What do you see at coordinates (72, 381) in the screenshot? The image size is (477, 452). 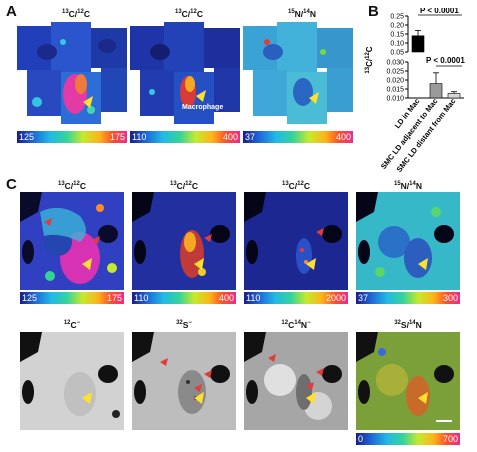 I see `image-c2-12c-grayscale` at bounding box center [72, 381].